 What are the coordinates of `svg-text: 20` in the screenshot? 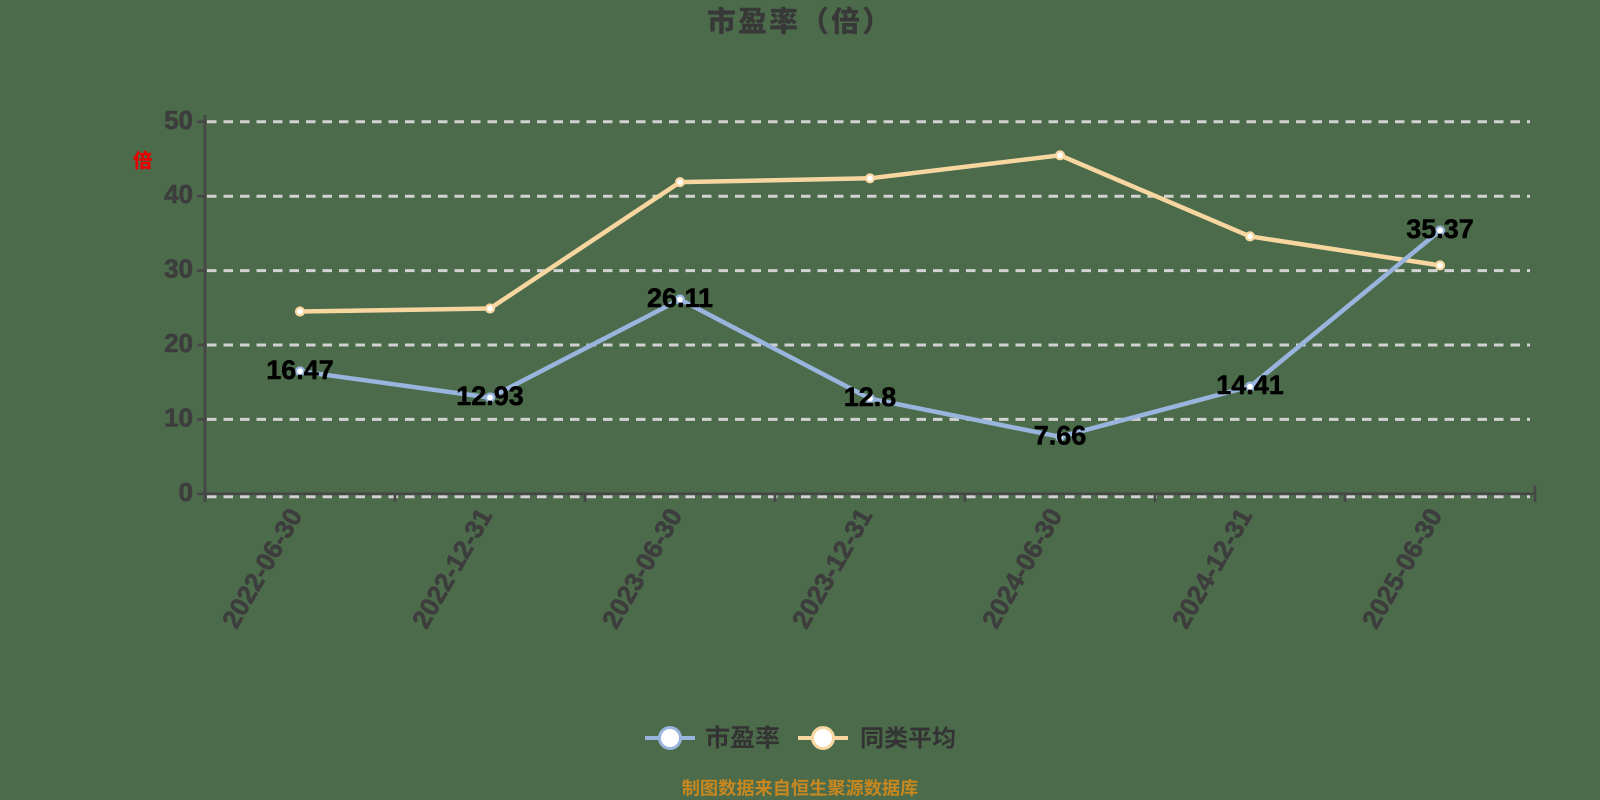 It's located at (178, 343).